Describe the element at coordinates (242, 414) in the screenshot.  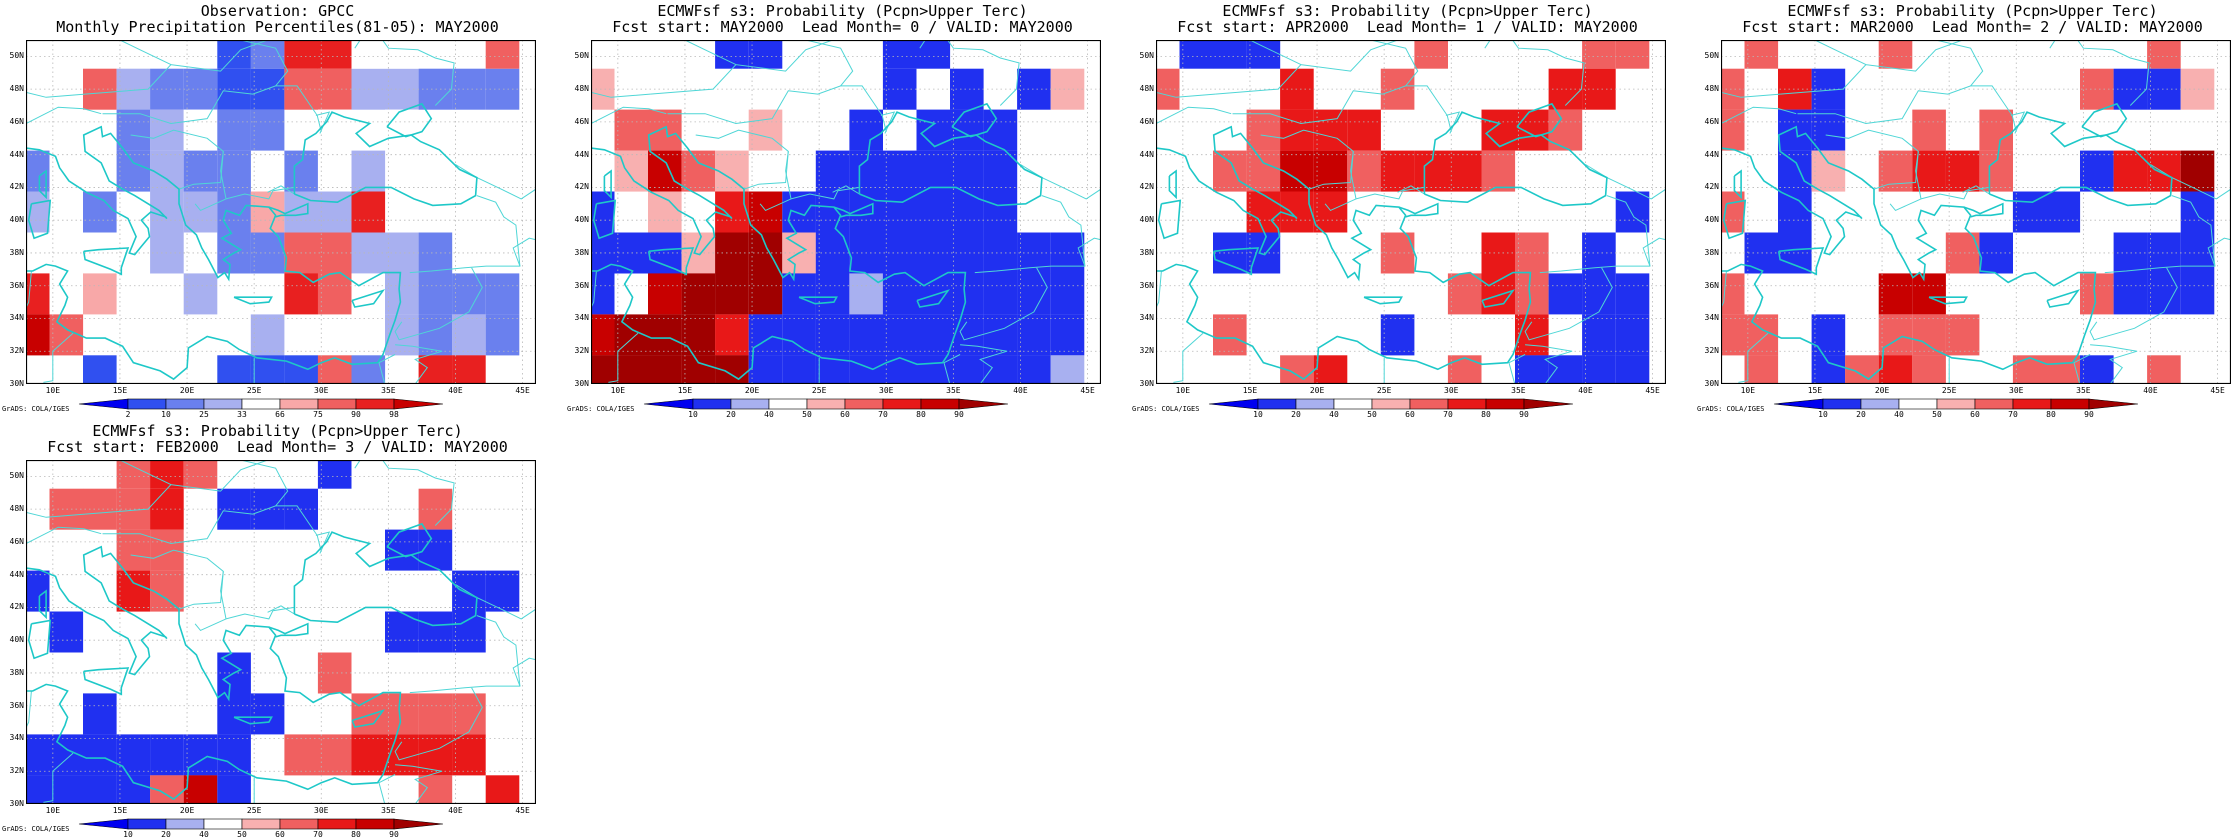
I see `colorbar-label: 33` at that location.